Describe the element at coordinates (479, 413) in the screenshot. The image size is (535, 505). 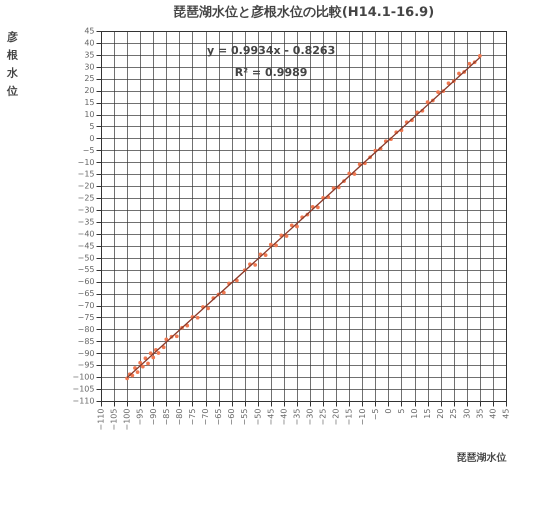
I see `x-tick-label: 35` at that location.